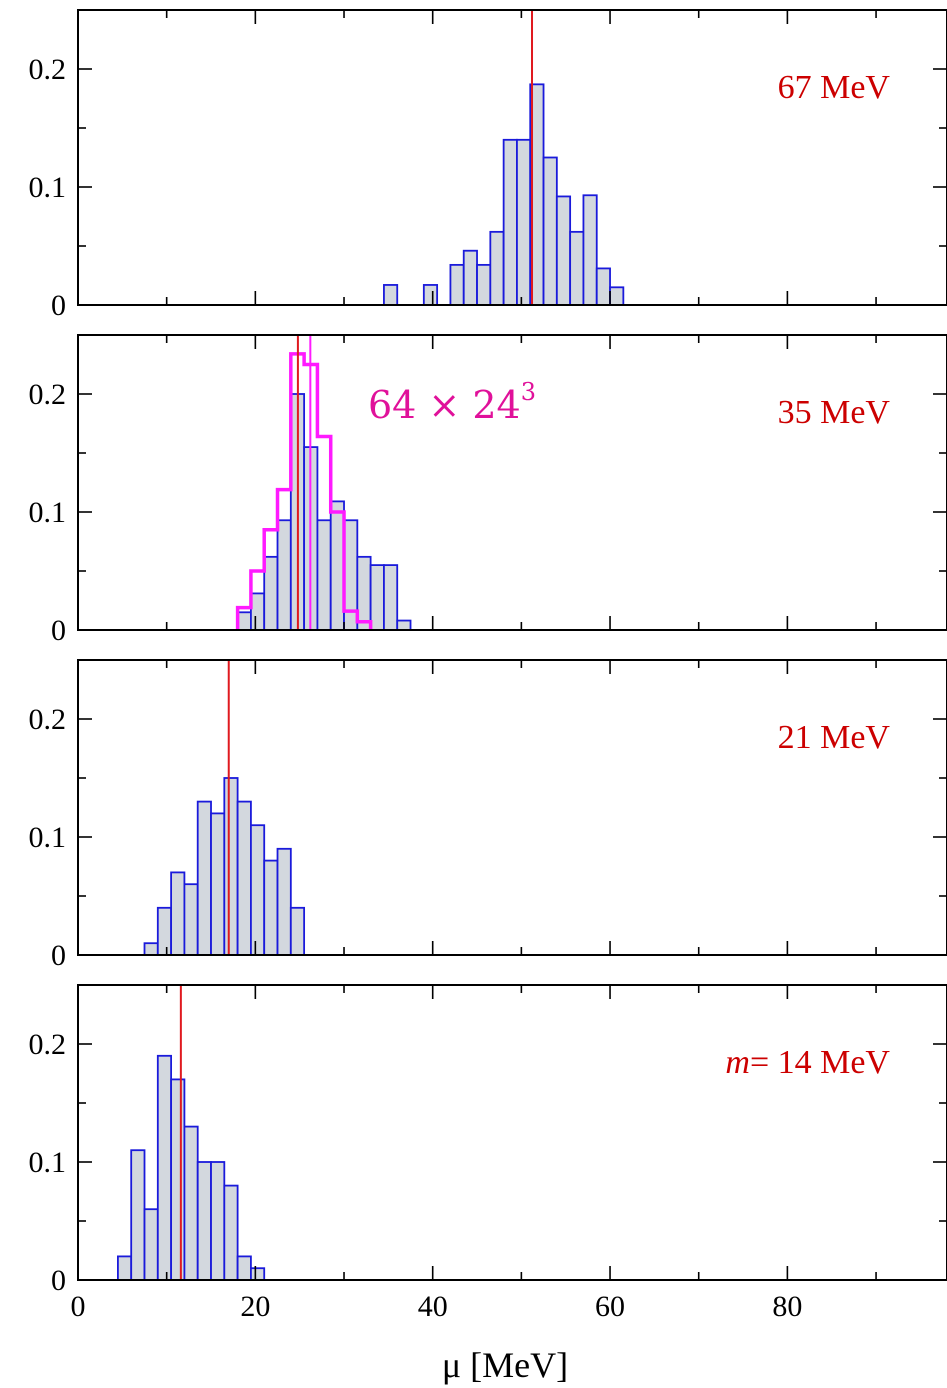 This screenshot has width=947, height=1388. What do you see at coordinates (820, 1062) in the screenshot?
I see `panel-label-text: = 14 MeV` at bounding box center [820, 1062].